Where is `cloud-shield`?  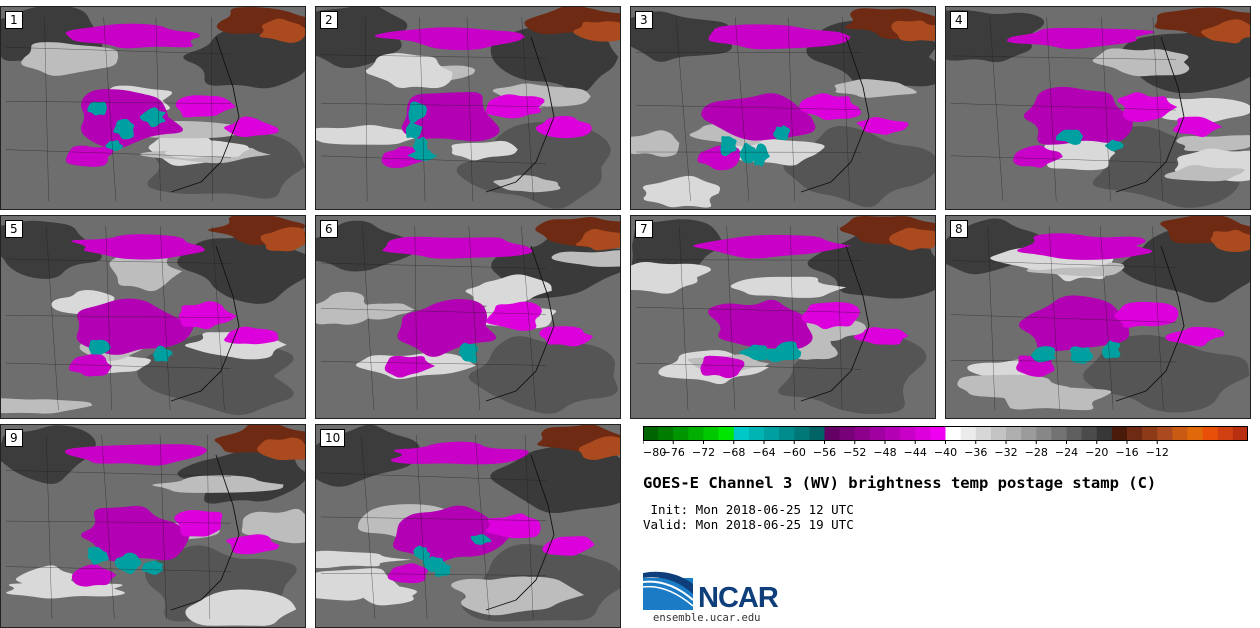 cloud-shield is located at coordinates (1146, 315).